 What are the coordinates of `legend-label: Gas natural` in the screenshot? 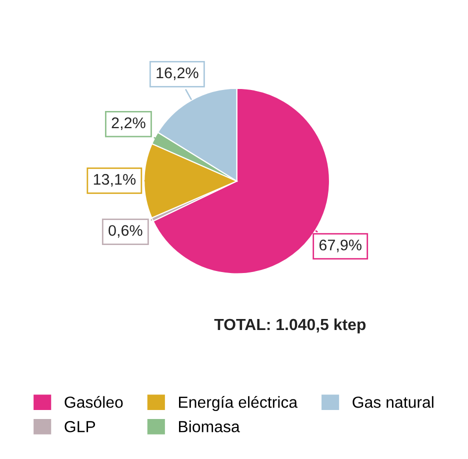 It's located at (393, 402).